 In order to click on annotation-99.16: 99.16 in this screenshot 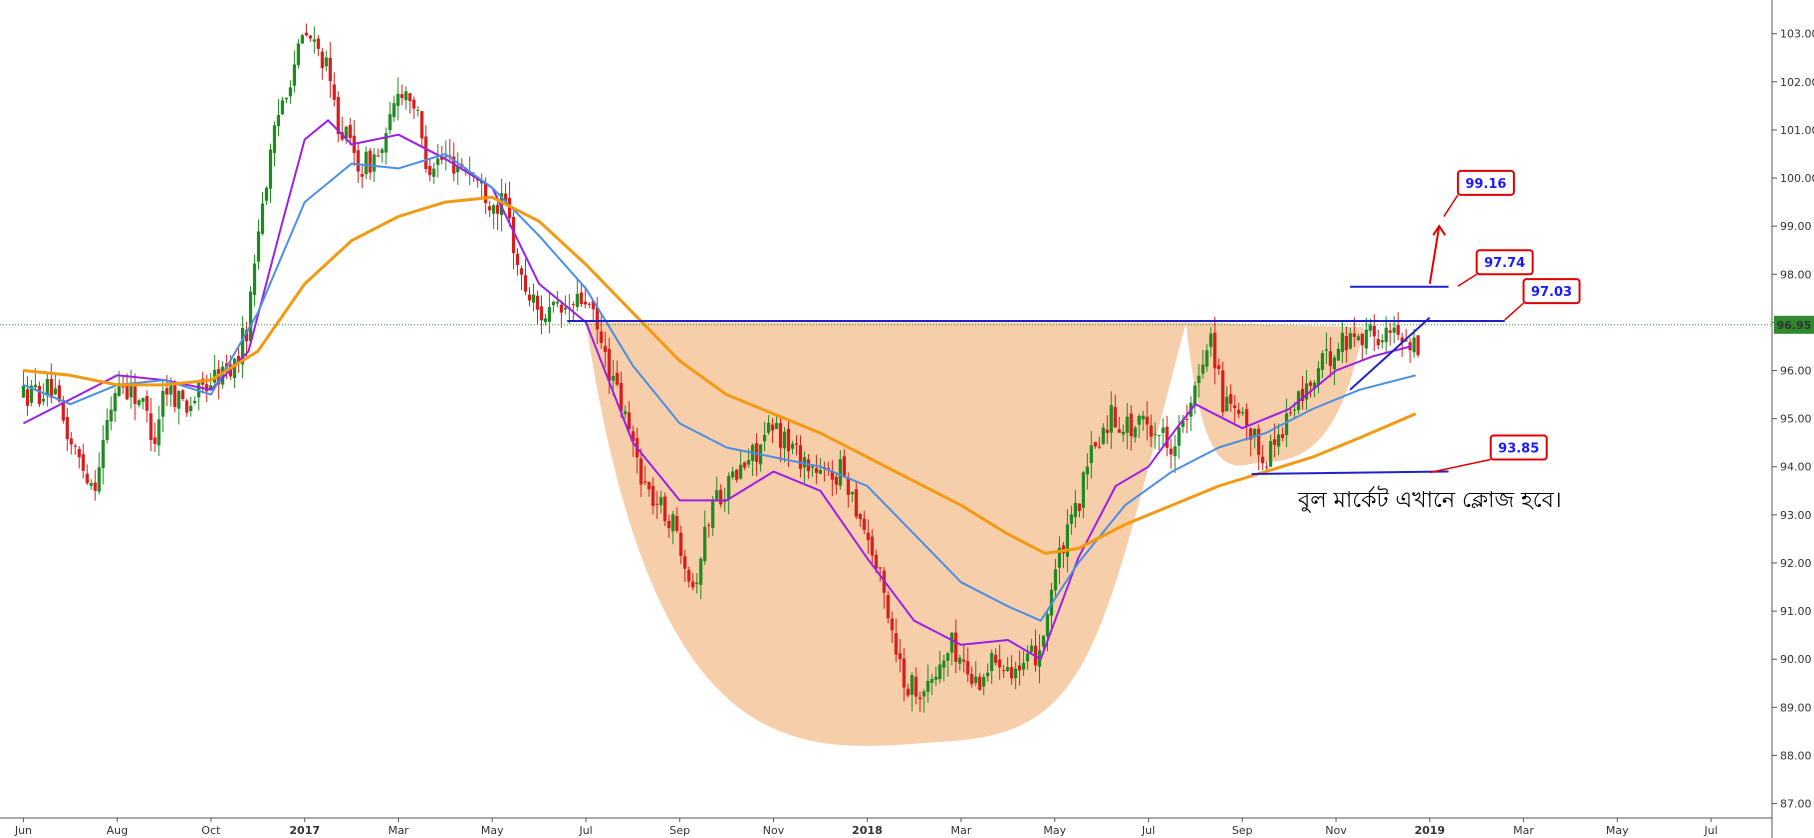, I will do `click(1479, 193)`.